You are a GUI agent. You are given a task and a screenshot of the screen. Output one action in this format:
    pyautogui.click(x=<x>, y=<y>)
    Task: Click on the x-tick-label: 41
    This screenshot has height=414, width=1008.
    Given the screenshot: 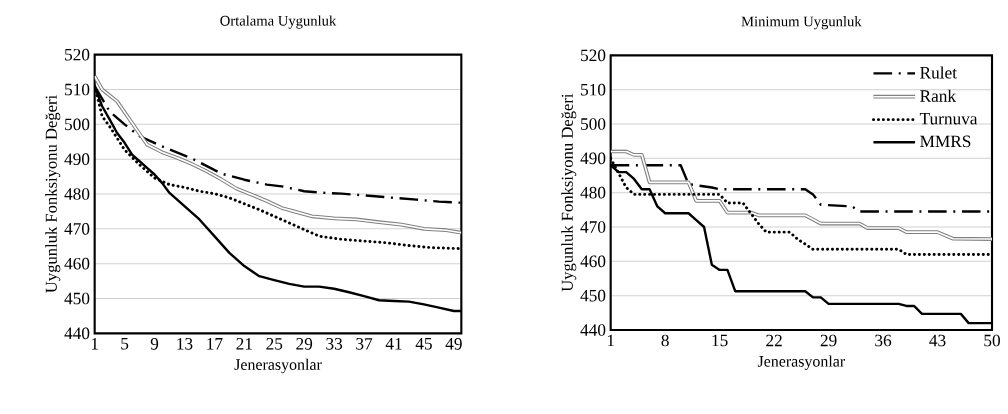 What is the action you would take?
    pyautogui.click(x=393, y=344)
    